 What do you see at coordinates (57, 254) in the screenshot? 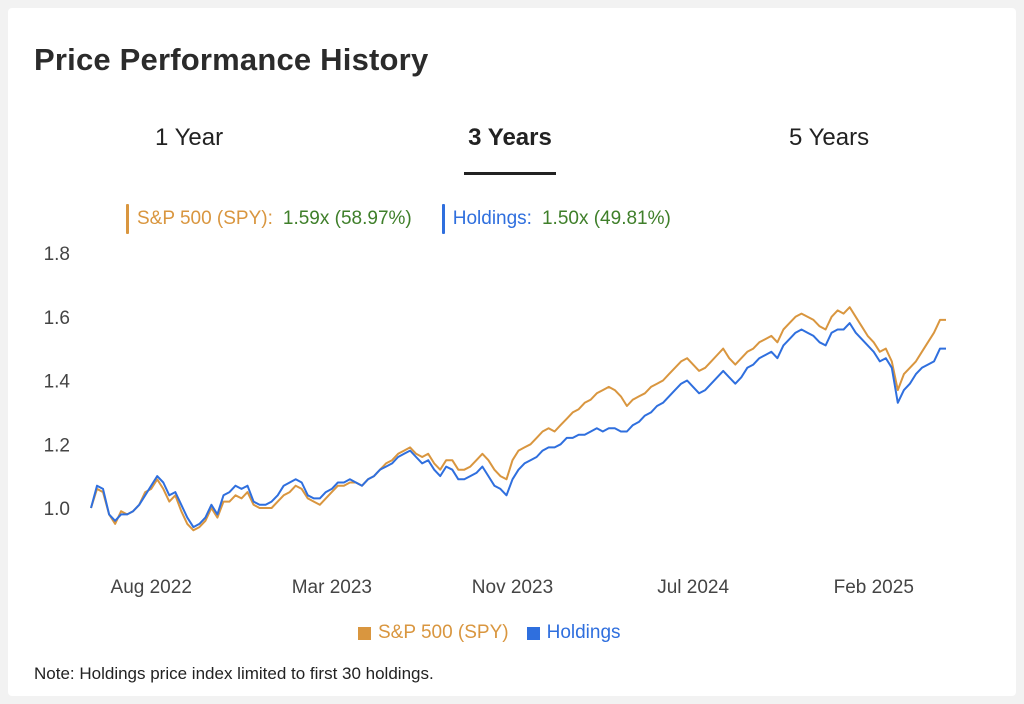
I see `y-tick-label: 1.8` at bounding box center [57, 254].